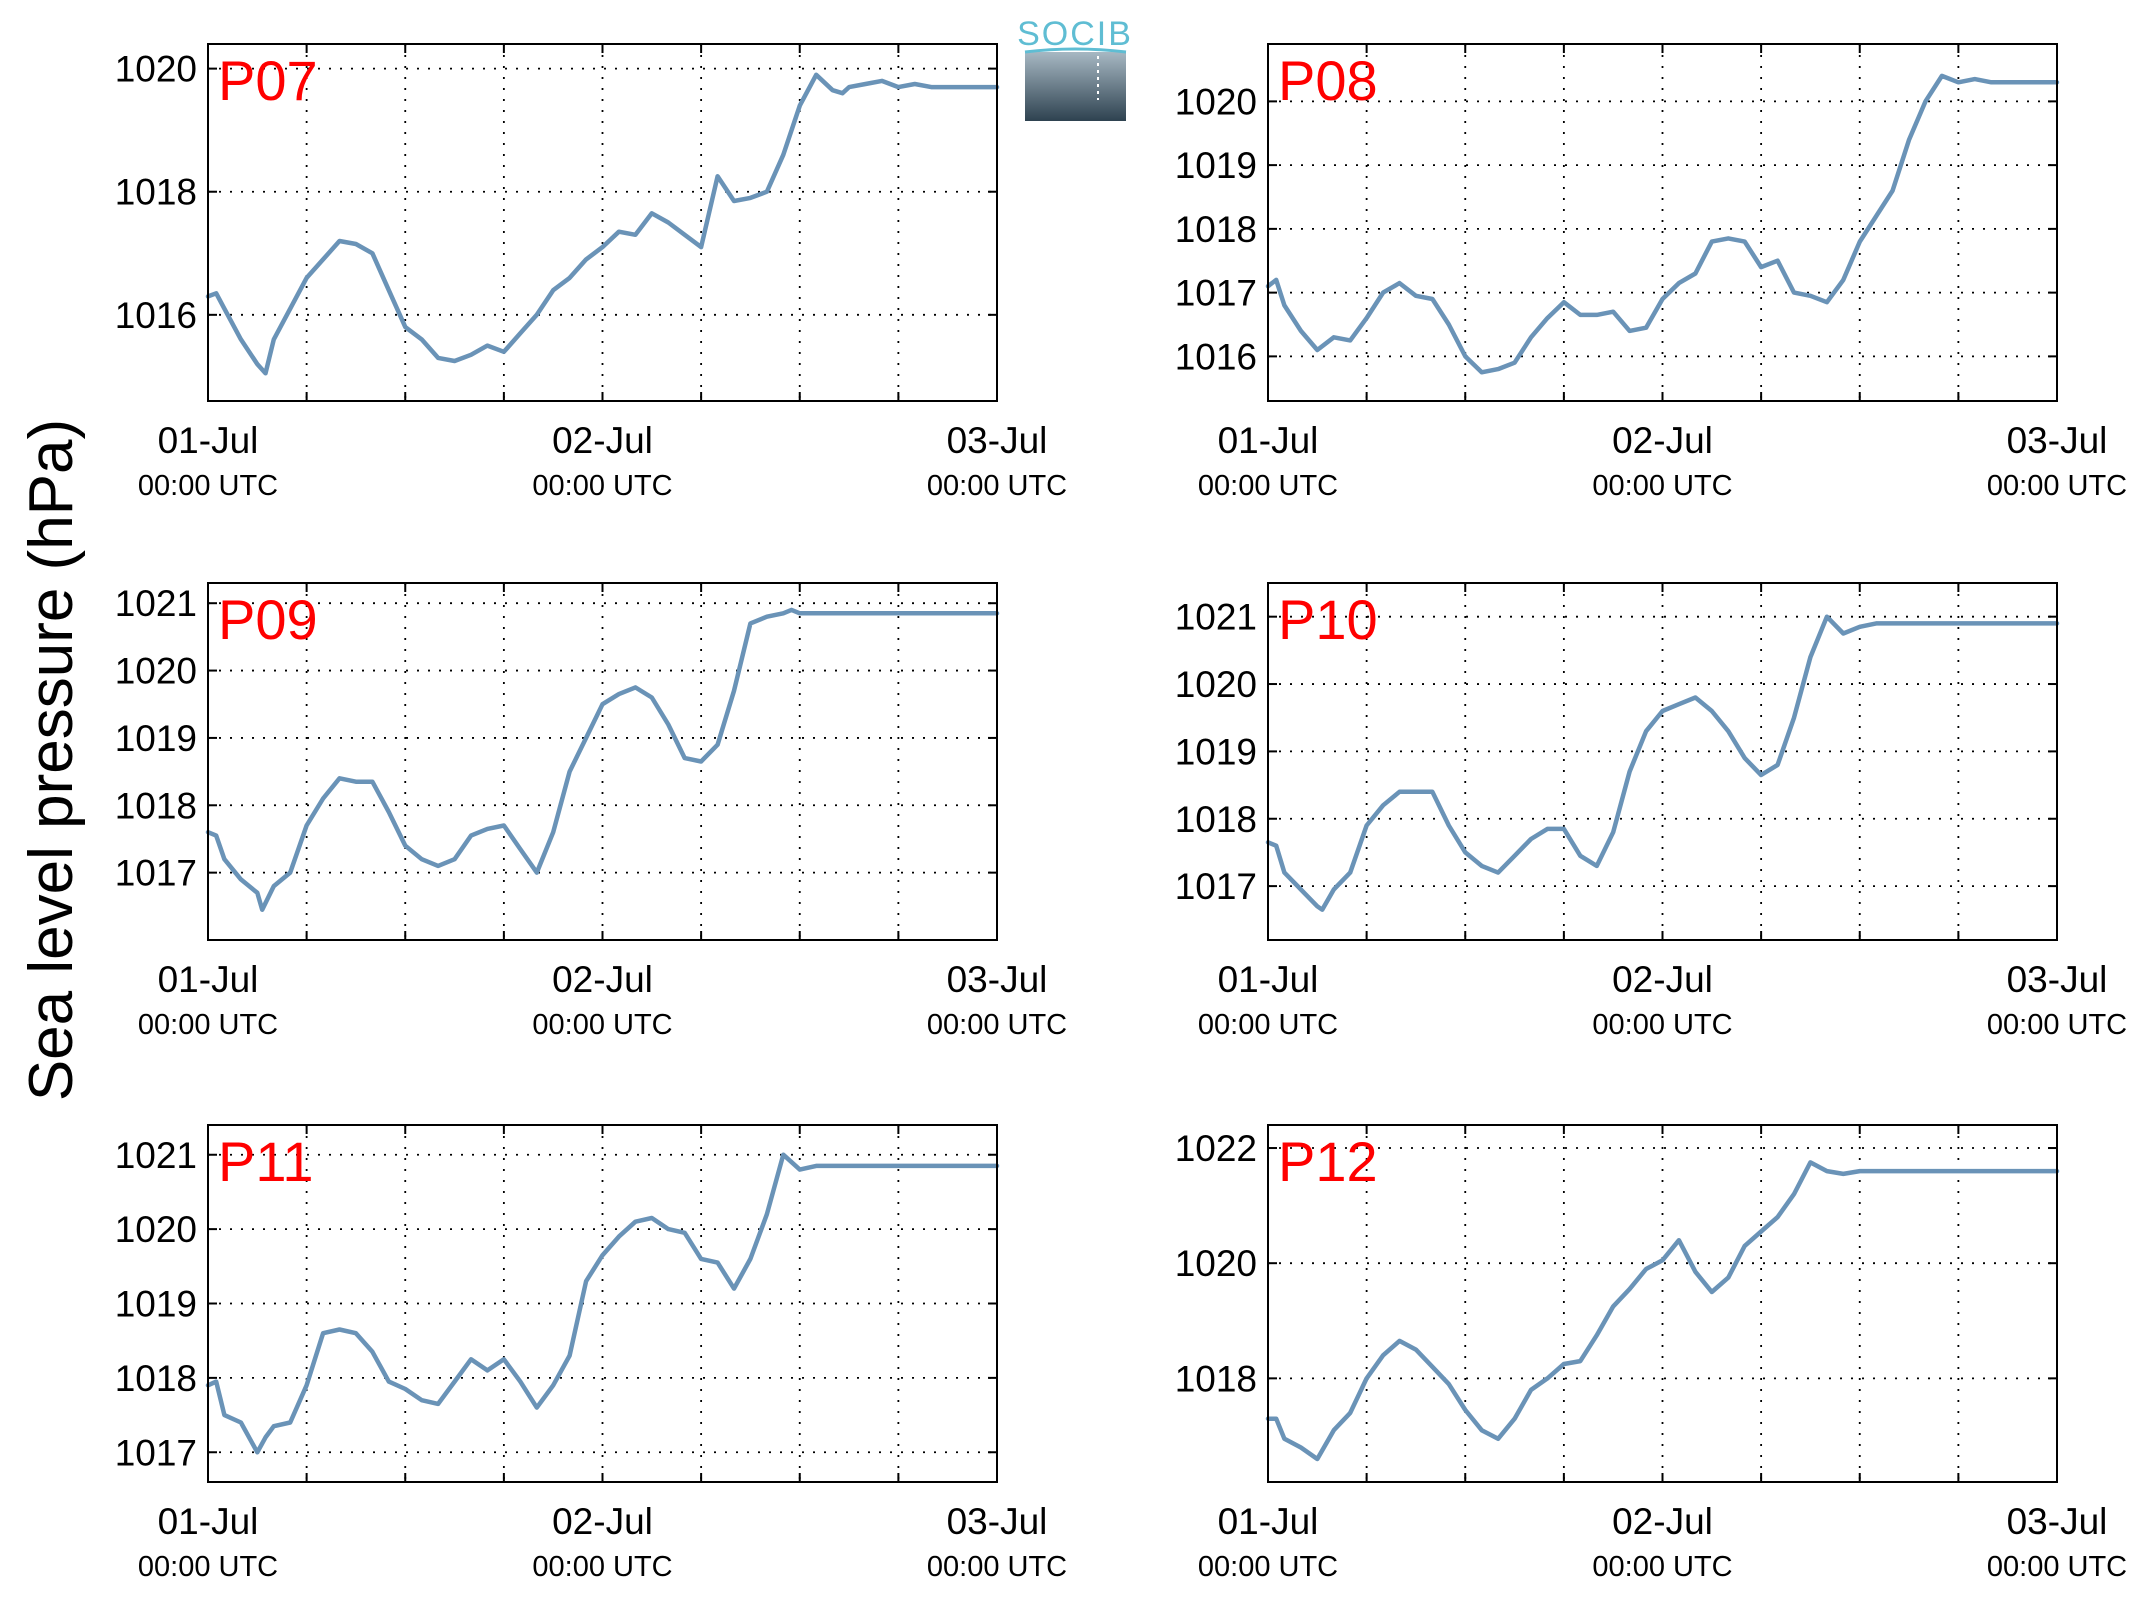 The width and height of the screenshot is (2142, 1608). I want to click on socib-logo-block, so click(1075, 86).